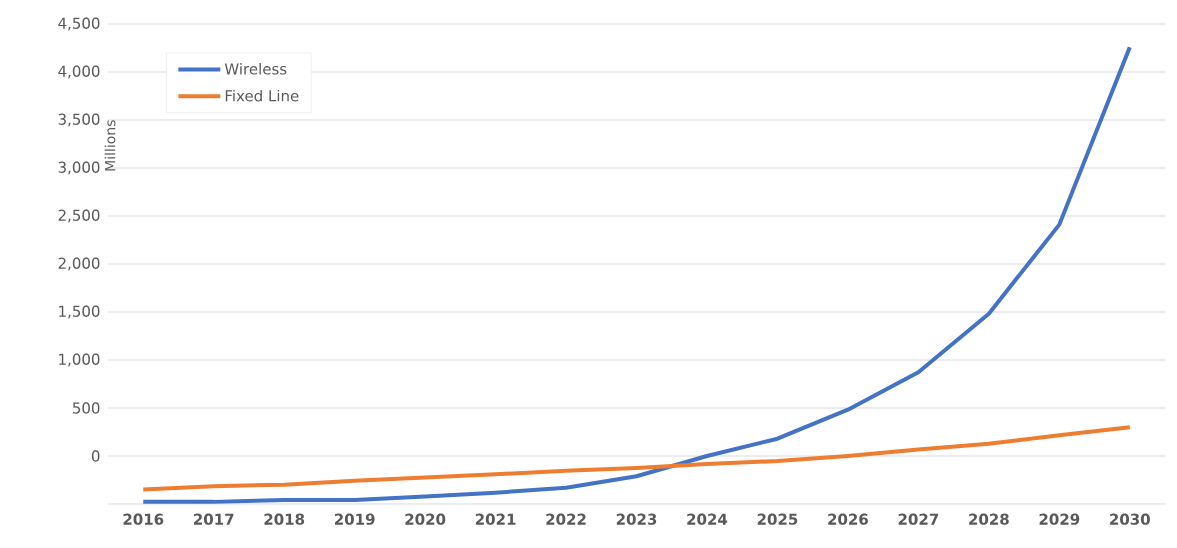 The image size is (1177, 548). What do you see at coordinates (79, 216) in the screenshot?
I see `y-tick-label: 2,500` at bounding box center [79, 216].